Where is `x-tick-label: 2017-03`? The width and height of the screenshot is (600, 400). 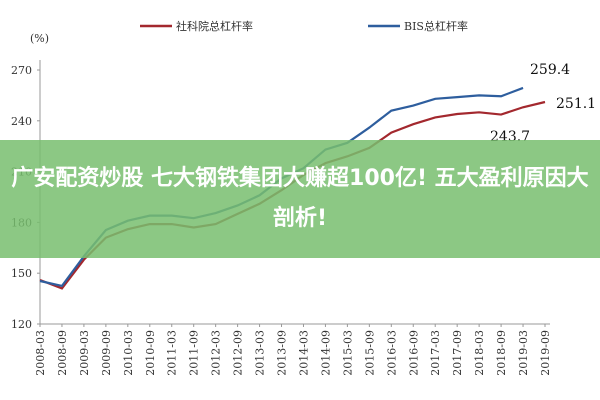 x-tick-label: 2017-03 is located at coordinates (435, 353).